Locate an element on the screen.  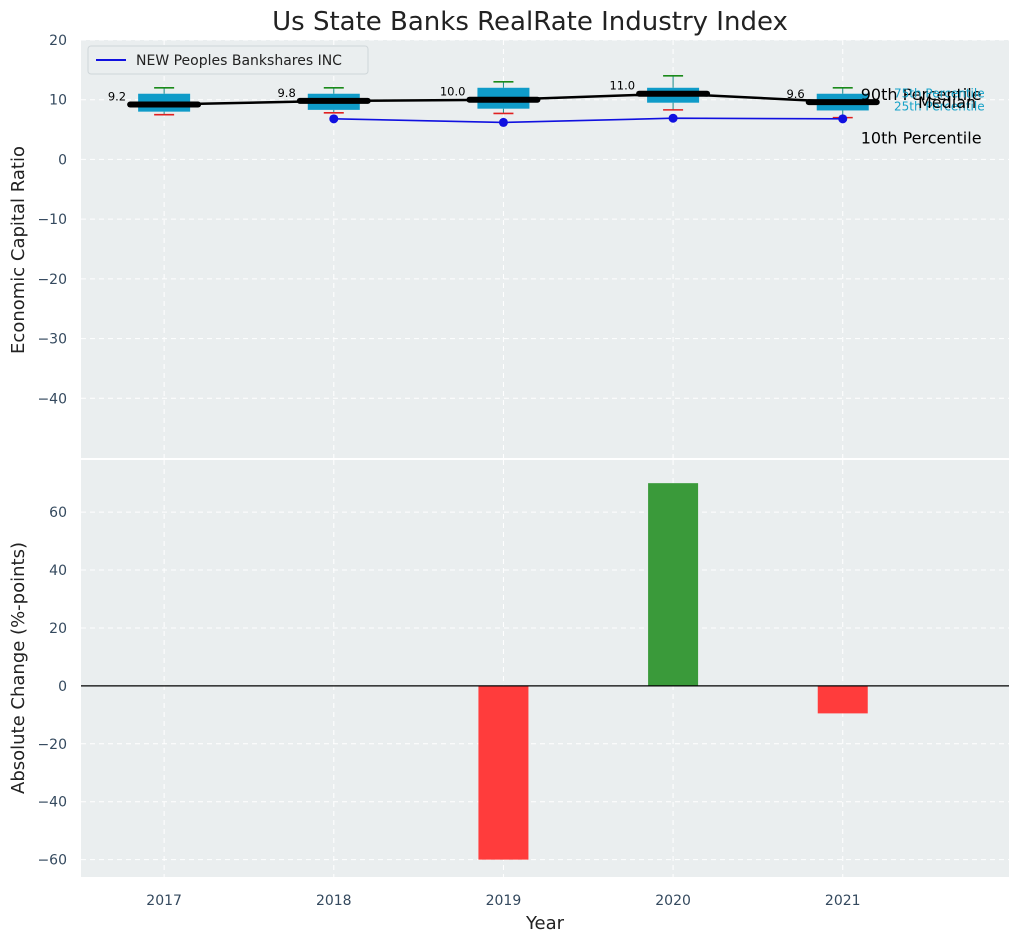
top-y-tick-labels: 20 10 0 −10 −20 −30 −40 is located at coordinates (52, 220).